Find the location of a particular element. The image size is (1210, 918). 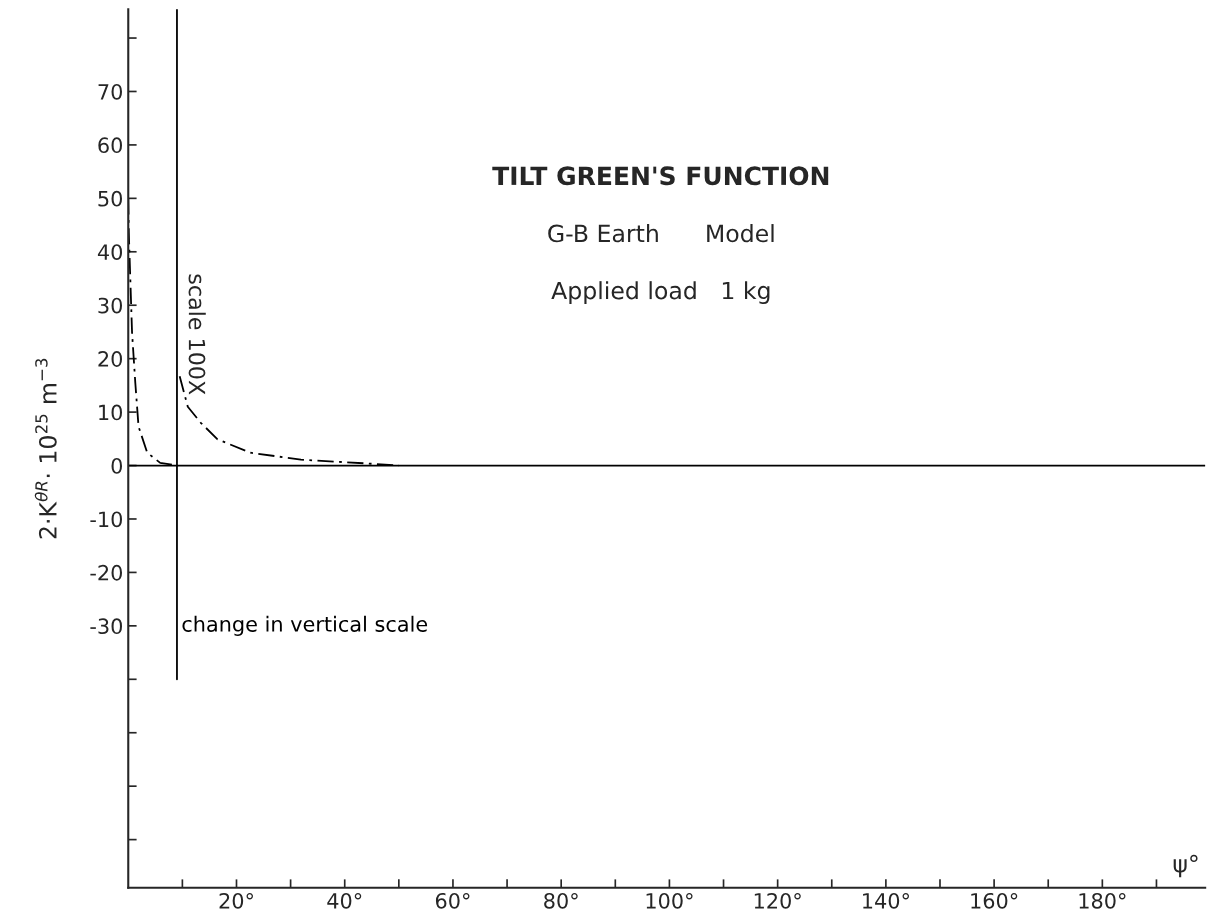

y-tick-label: 0 is located at coordinates (117, 466).